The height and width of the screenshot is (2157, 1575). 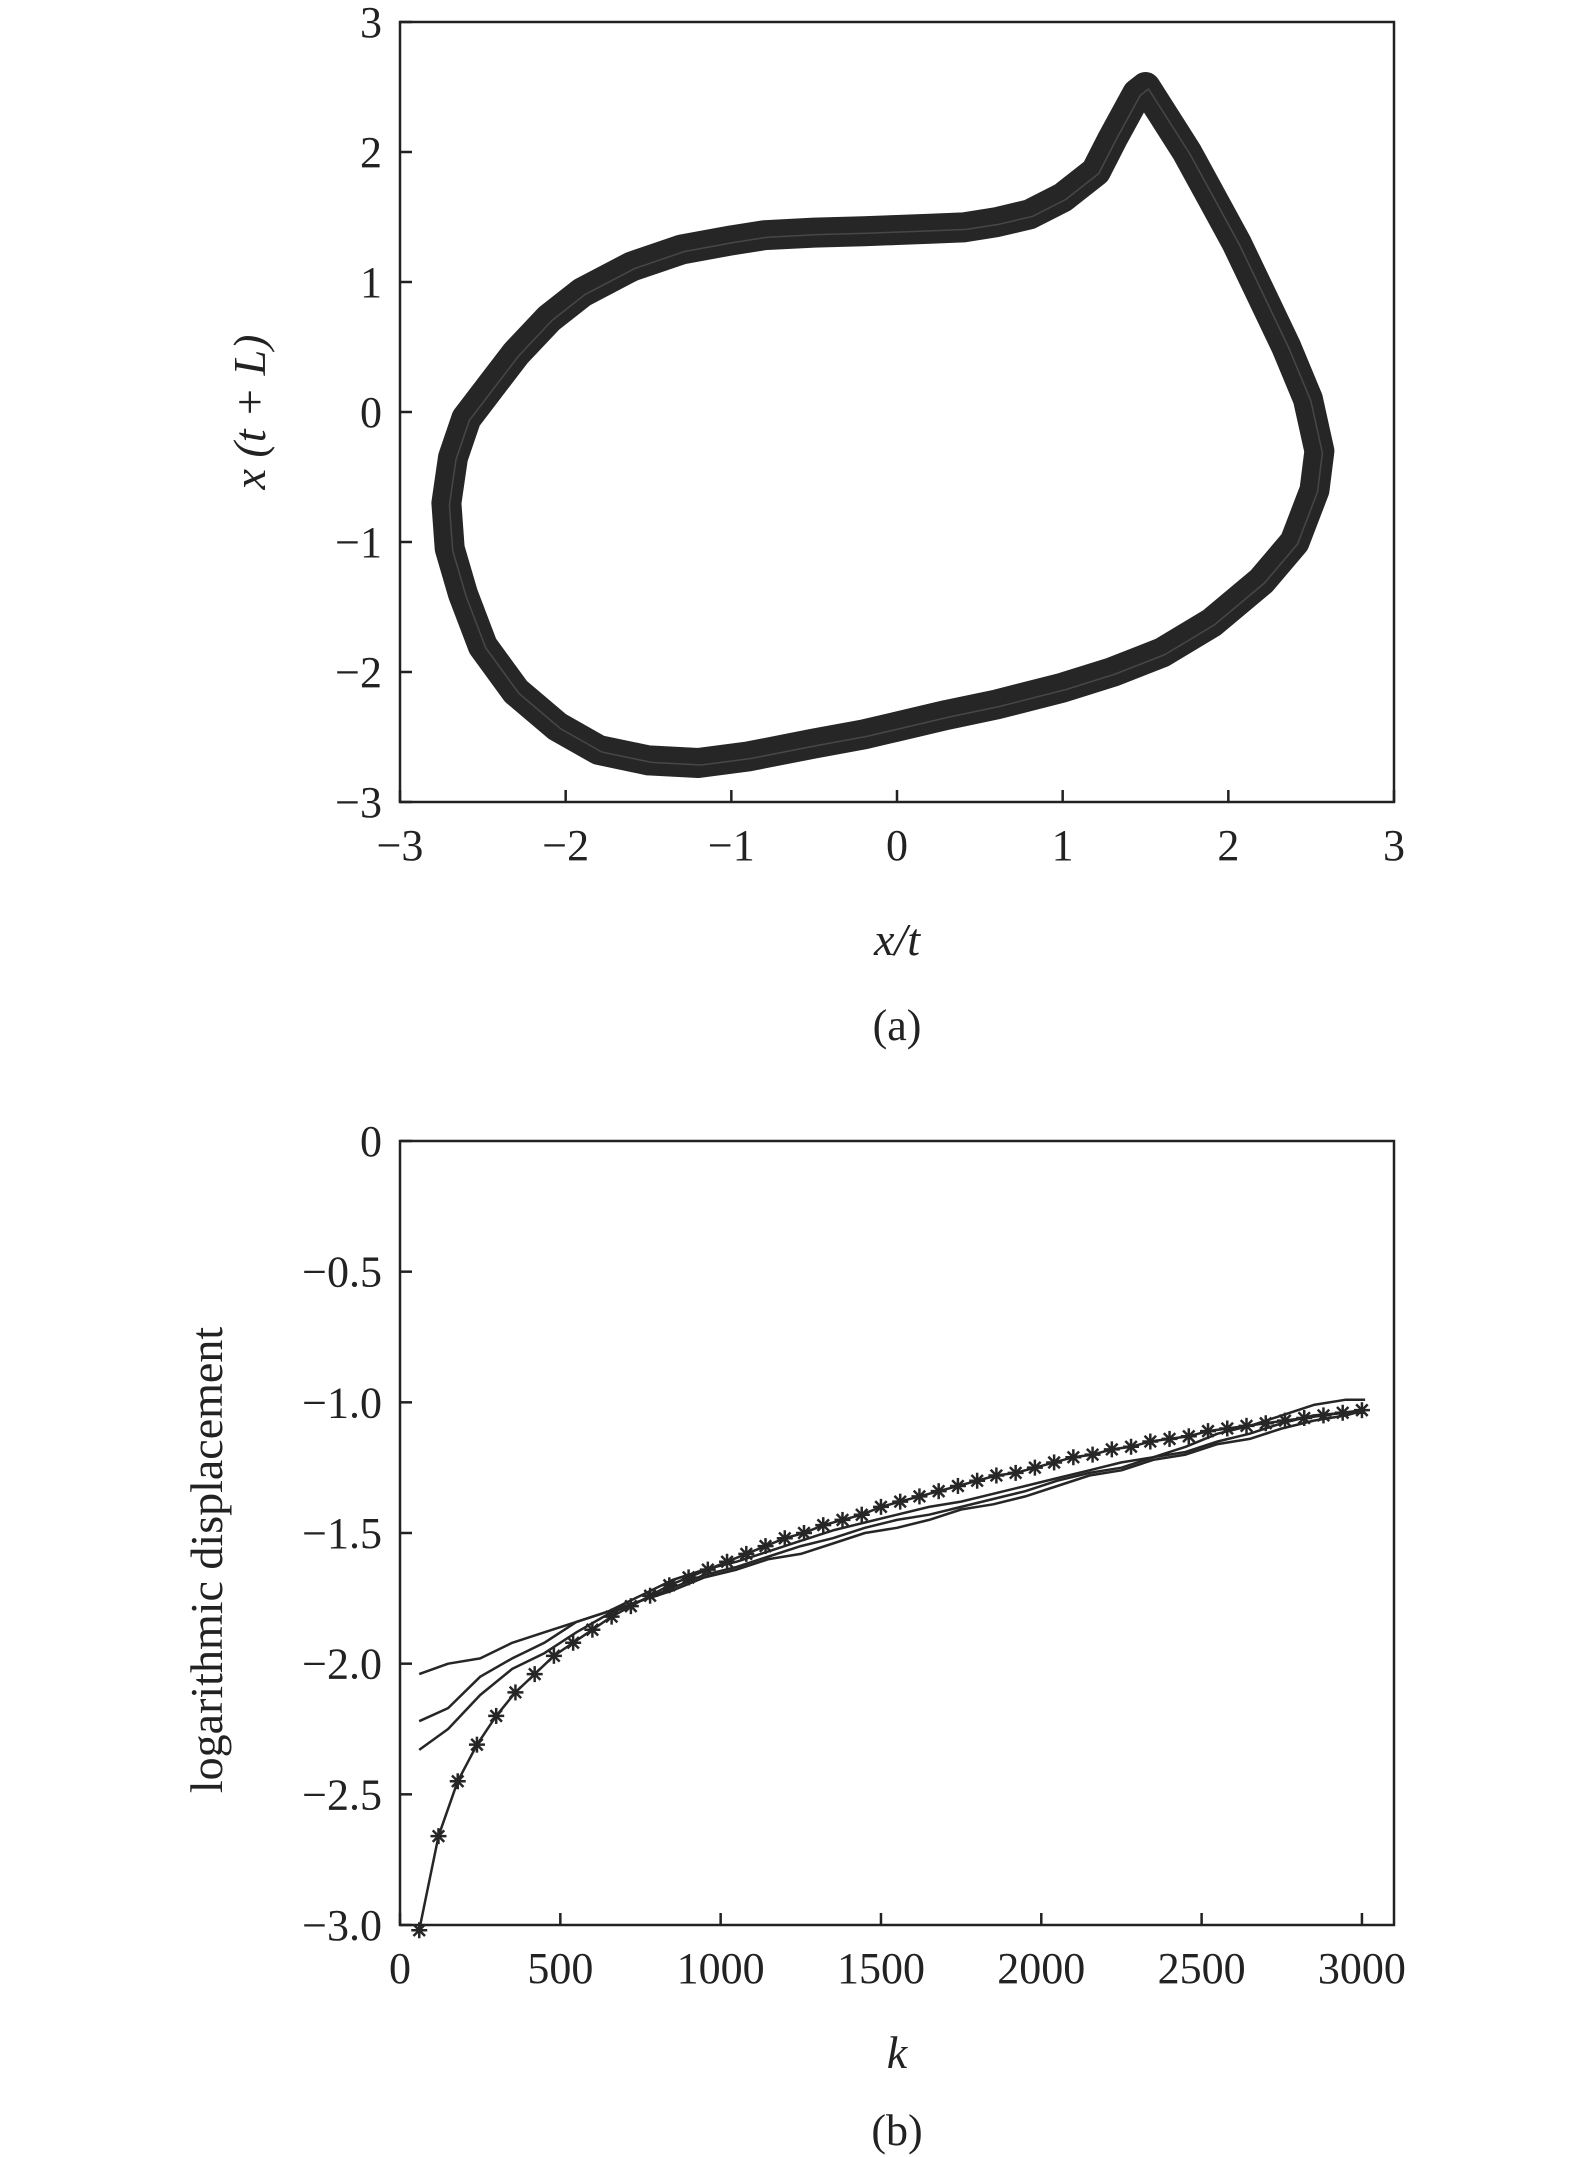 What do you see at coordinates (400, 845) in the screenshot?
I see `x-tick-label: −3` at bounding box center [400, 845].